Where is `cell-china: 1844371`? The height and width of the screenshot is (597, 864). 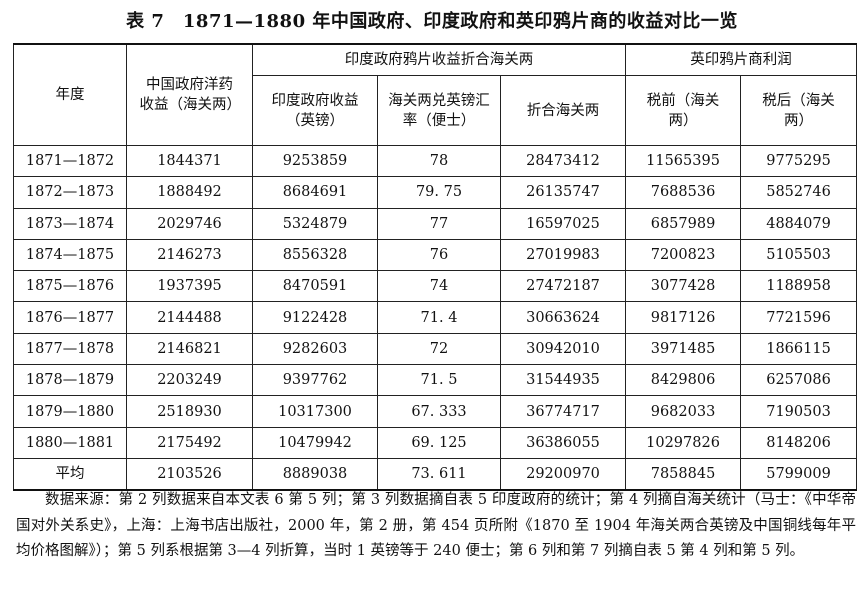 cell-china: 1844371 is located at coordinates (189, 161).